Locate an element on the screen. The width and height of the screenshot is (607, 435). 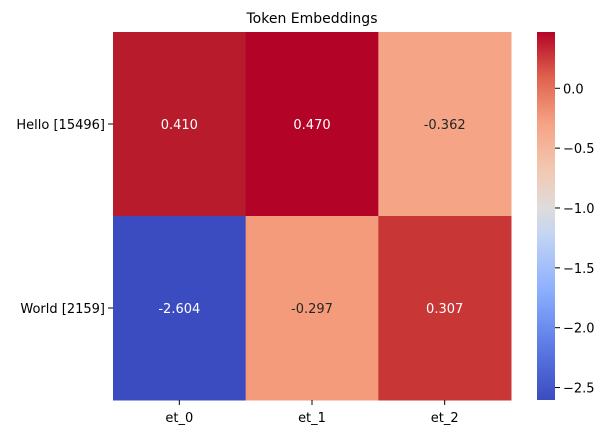
colorbar-gradient is located at coordinates (546, 216).